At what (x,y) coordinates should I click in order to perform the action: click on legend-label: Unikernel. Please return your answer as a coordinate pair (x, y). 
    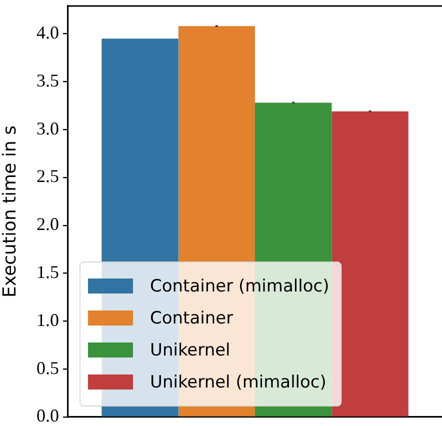
    Looking at the image, I should click on (190, 350).